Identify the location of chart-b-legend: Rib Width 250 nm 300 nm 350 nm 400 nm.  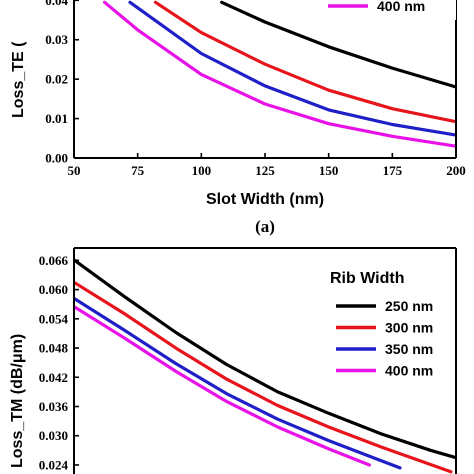
(381, 324).